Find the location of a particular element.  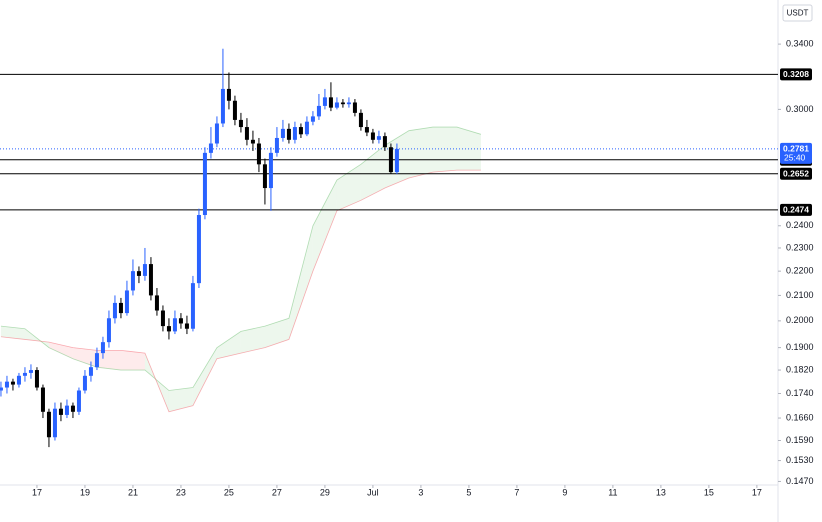

x-tick-label: 21 is located at coordinates (133, 492).